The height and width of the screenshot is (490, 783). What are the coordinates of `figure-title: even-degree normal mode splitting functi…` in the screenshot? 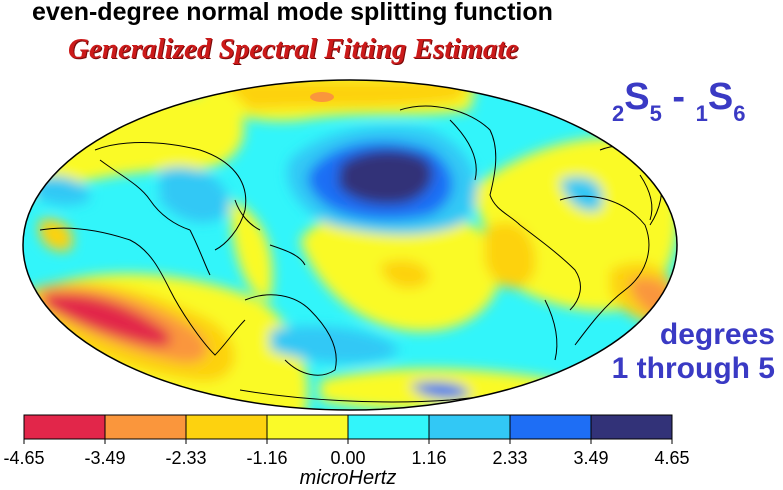 It's located at (292, 13).